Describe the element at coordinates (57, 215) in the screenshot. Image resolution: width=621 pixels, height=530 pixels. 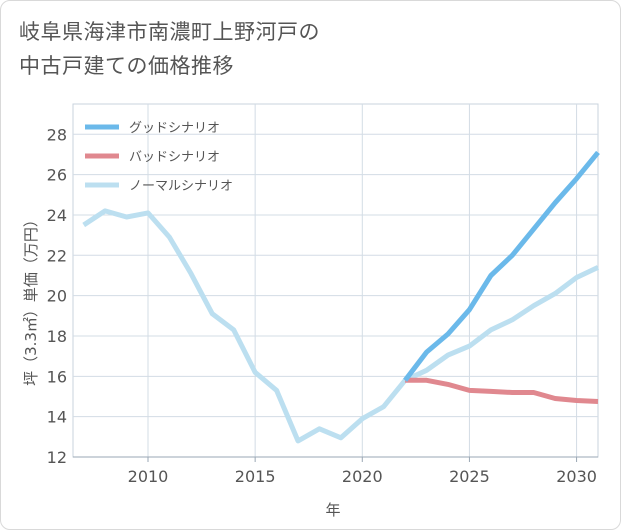
I see `y-tick-label: 24` at that location.